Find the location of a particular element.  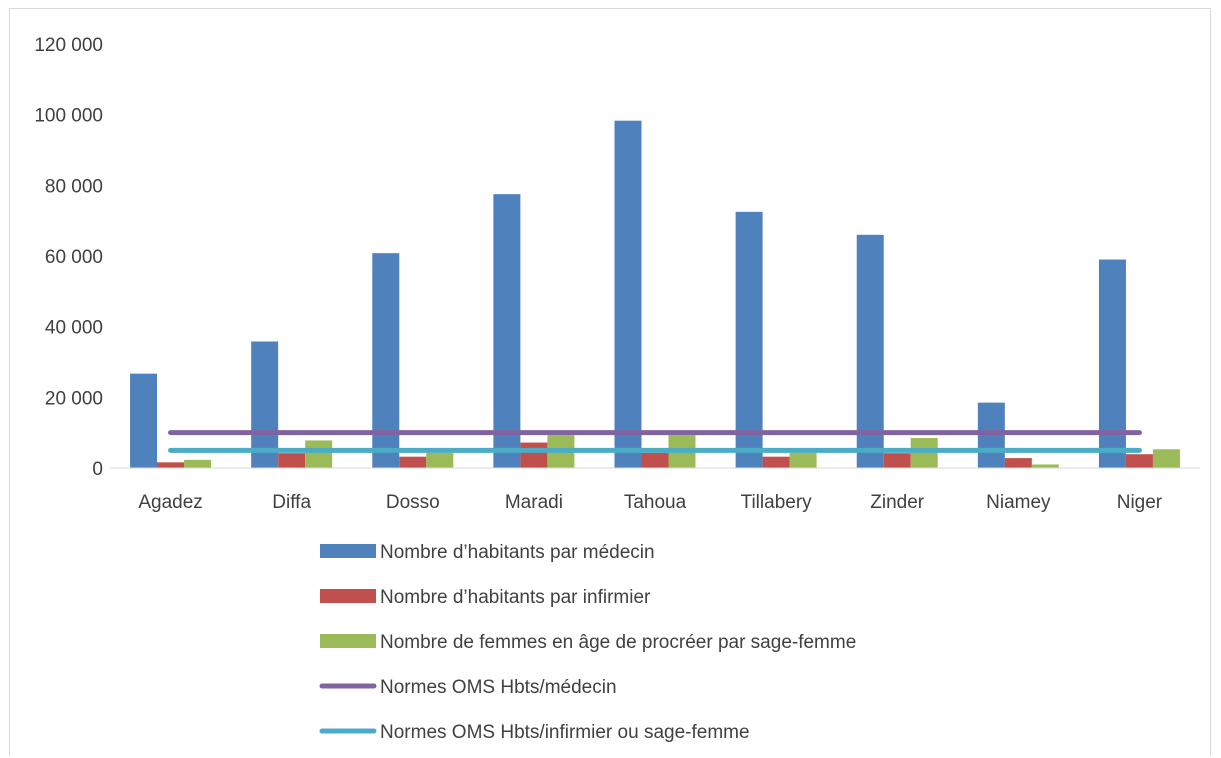

x-tick-label: Niamey is located at coordinates (1018, 502).